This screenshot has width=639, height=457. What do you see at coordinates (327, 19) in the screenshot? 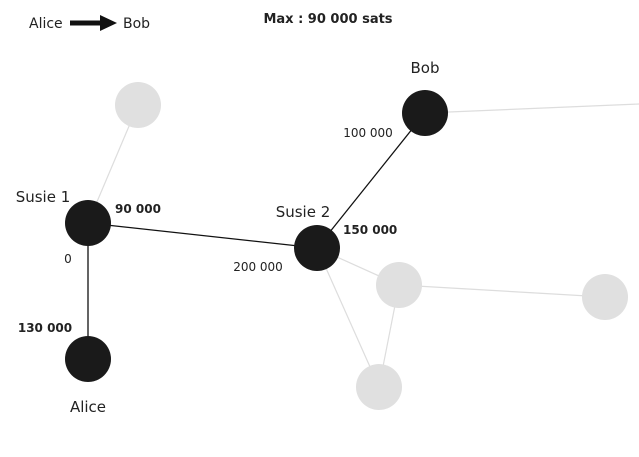
I see `max-amount-label: Max : 90 000 sats` at bounding box center [327, 19].